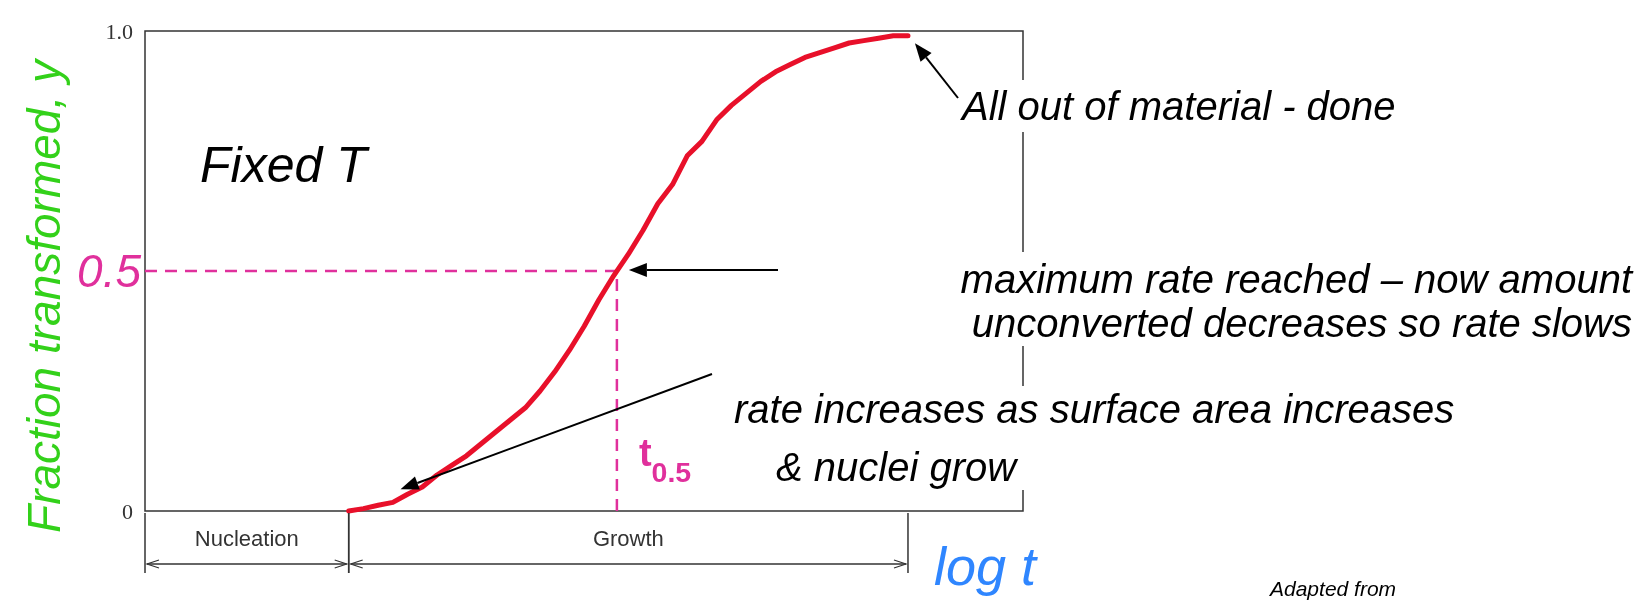  What do you see at coordinates (628, 538) in the screenshot?
I see `text: Growth` at bounding box center [628, 538].